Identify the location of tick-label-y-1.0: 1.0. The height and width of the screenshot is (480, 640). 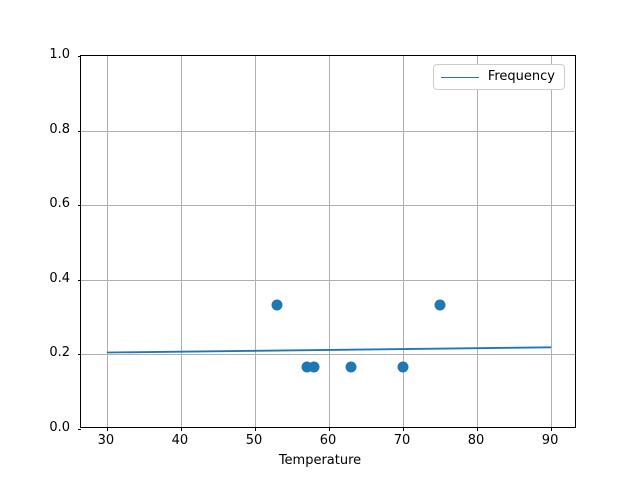
(59, 54).